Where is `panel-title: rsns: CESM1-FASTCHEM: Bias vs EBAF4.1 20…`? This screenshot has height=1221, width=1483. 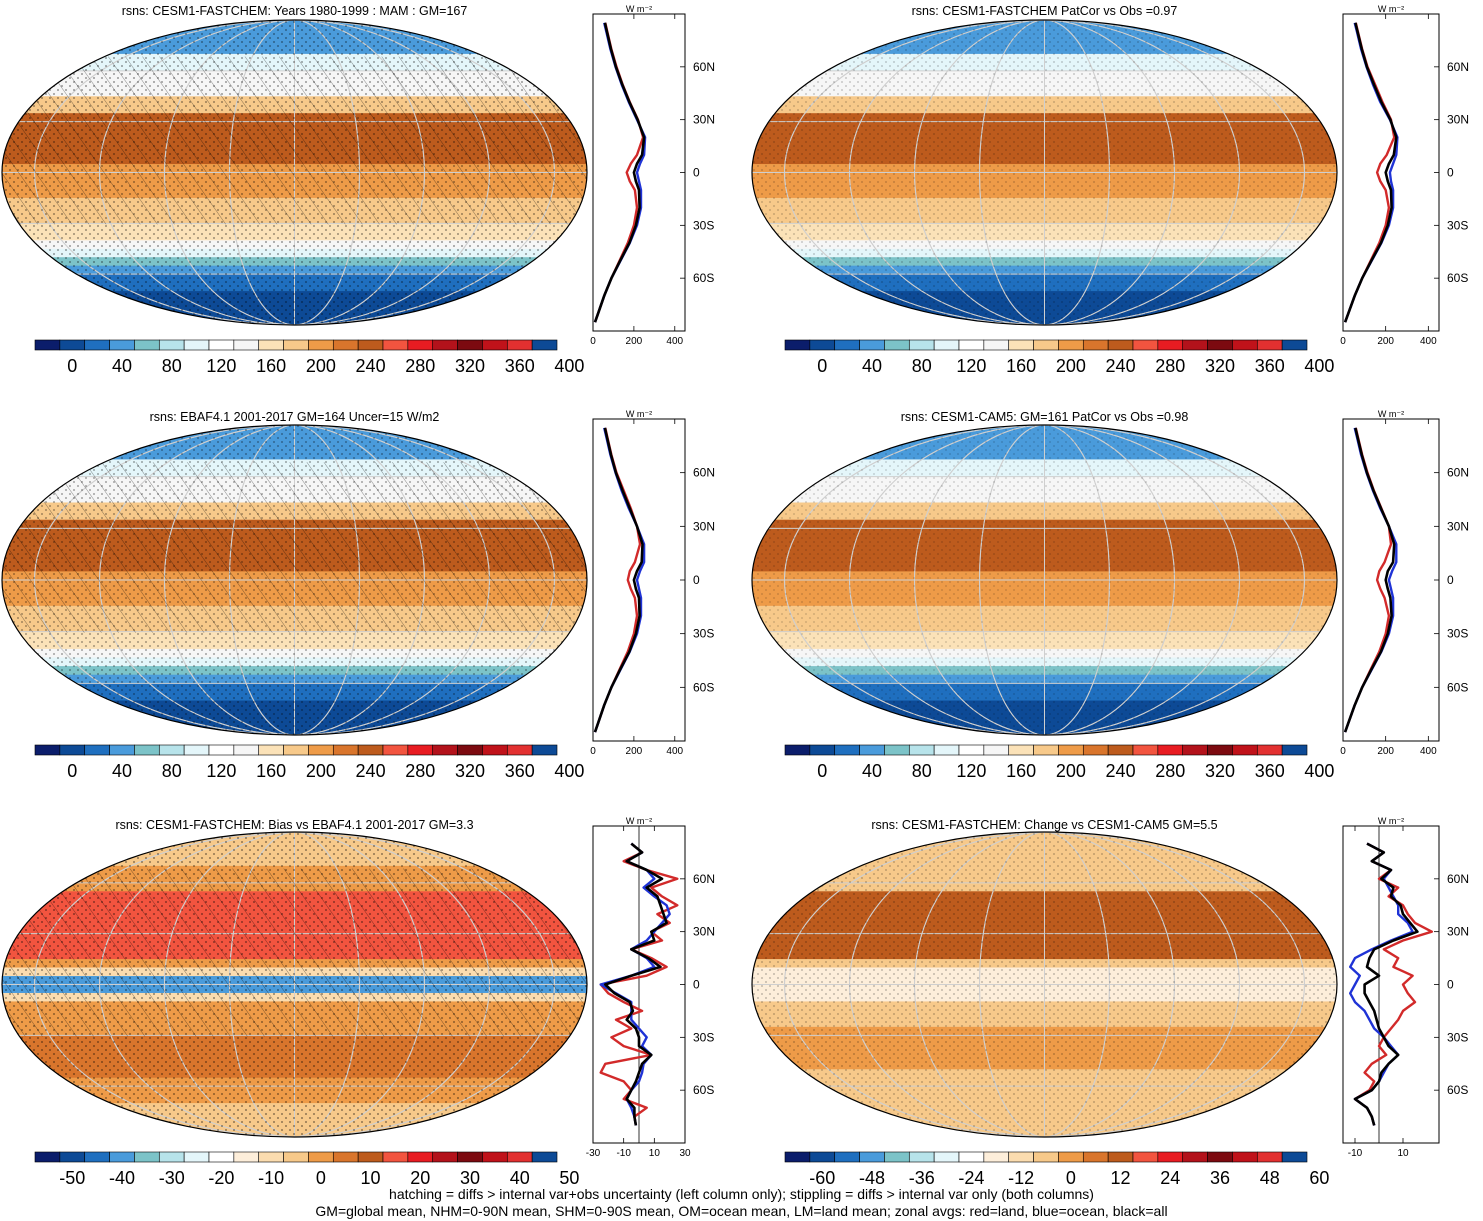 panel-title: rsns: CESM1-FASTCHEM: Bias vs EBAF4.1 20… is located at coordinates (294, 825).